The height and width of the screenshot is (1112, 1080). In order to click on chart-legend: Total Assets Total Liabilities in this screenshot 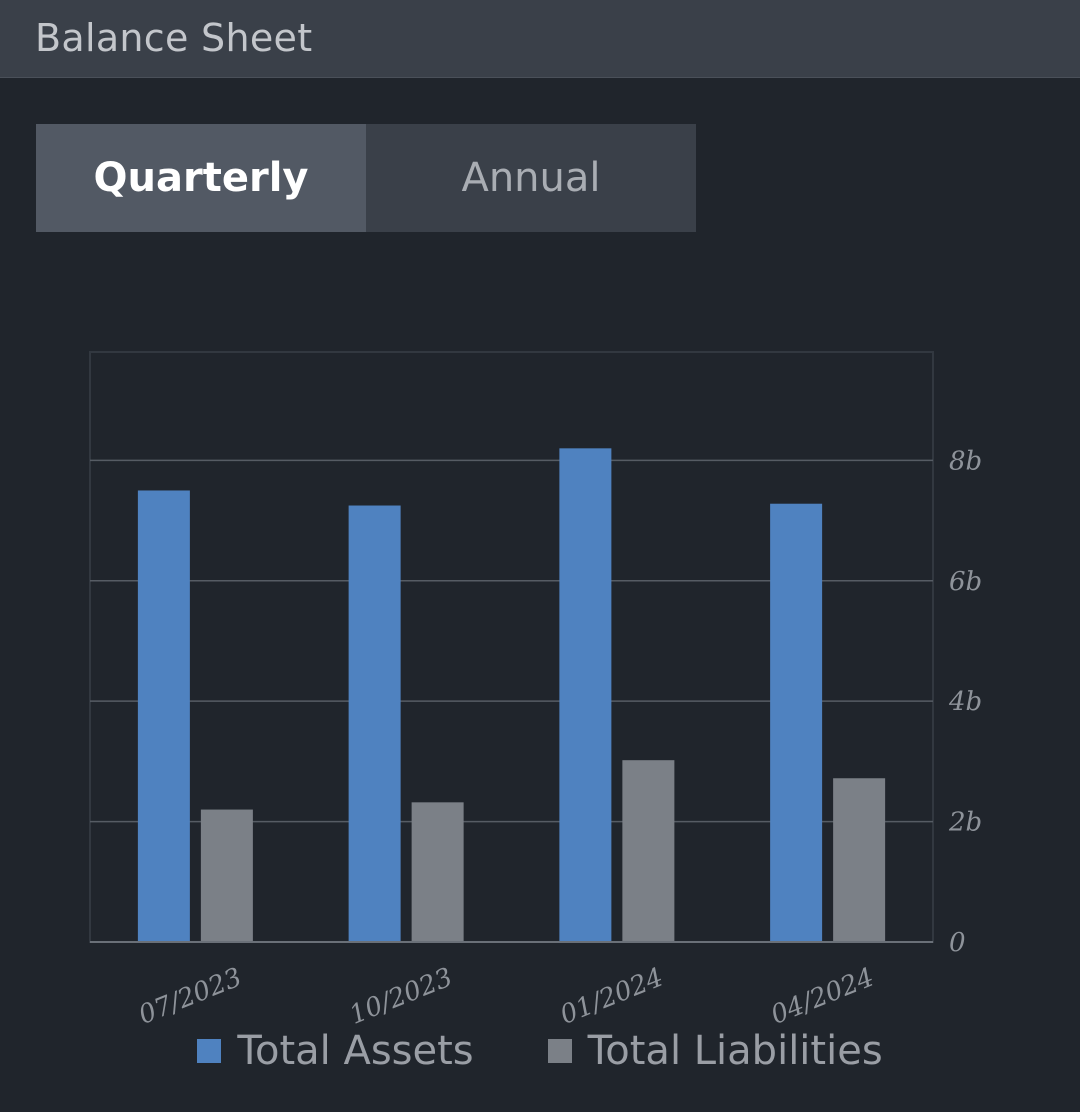, I will do `click(540, 1051)`.